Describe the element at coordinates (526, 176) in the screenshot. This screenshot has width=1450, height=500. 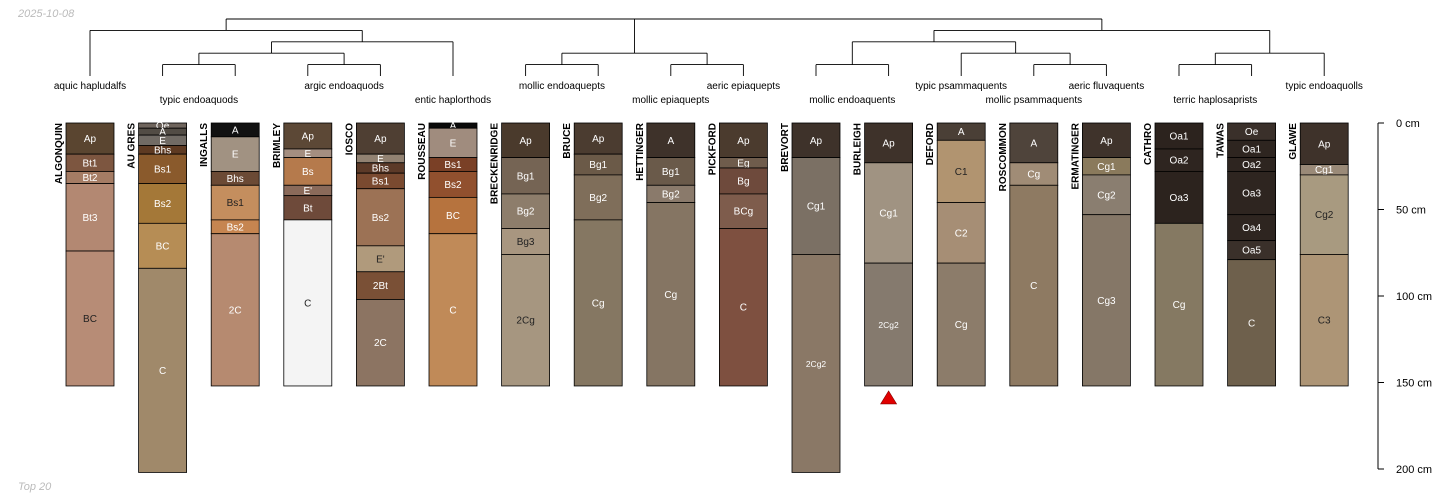
I see `horizon-label: Bg1` at that location.